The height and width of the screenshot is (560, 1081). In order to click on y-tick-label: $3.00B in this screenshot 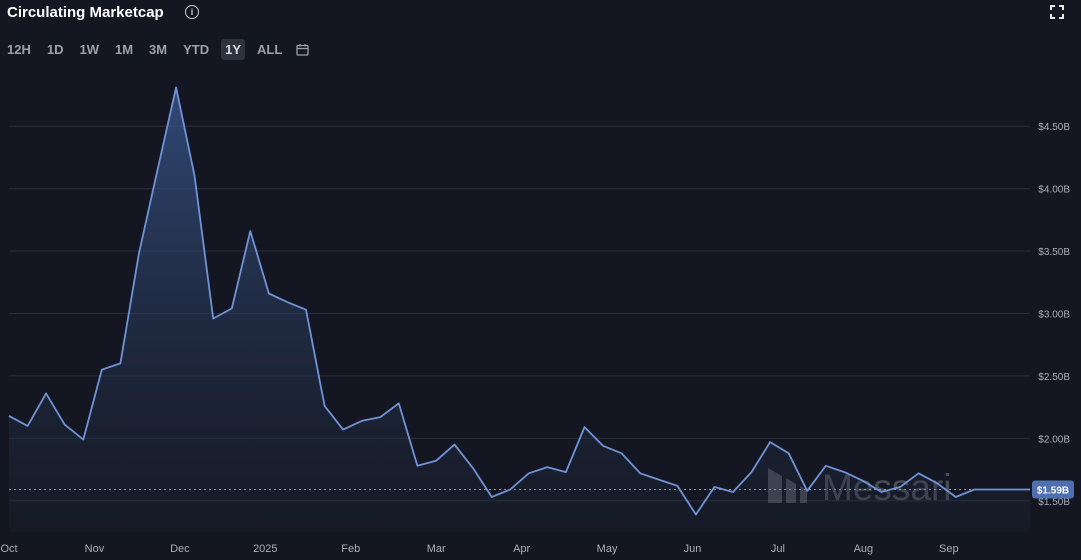, I will do `click(1054, 314)`.